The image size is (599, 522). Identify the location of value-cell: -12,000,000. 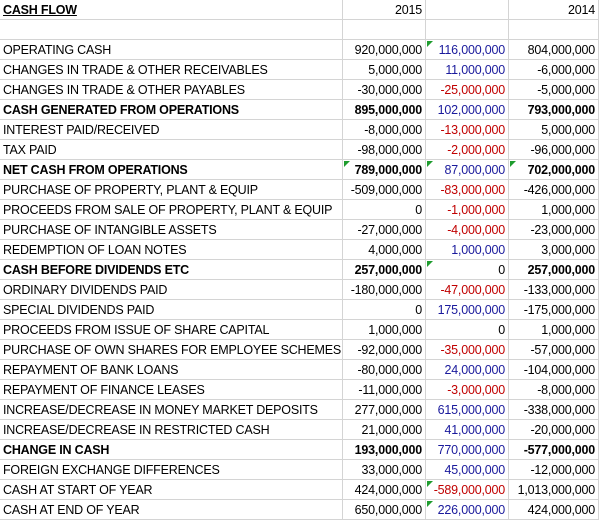
(554, 470).